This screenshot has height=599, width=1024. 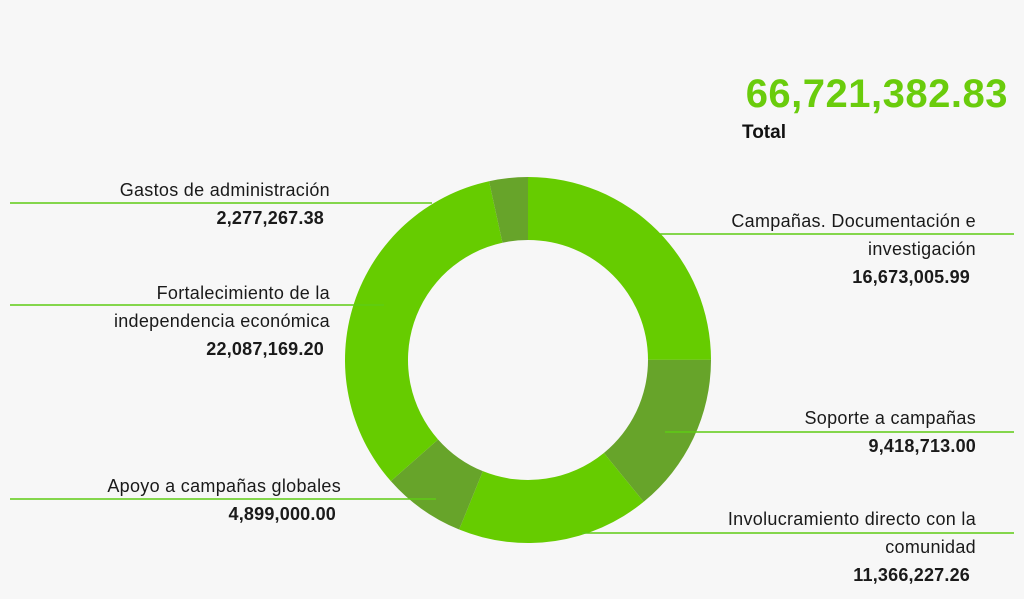 What do you see at coordinates (270, 218) in the screenshot?
I see `slice-value: 2,277,267.38` at bounding box center [270, 218].